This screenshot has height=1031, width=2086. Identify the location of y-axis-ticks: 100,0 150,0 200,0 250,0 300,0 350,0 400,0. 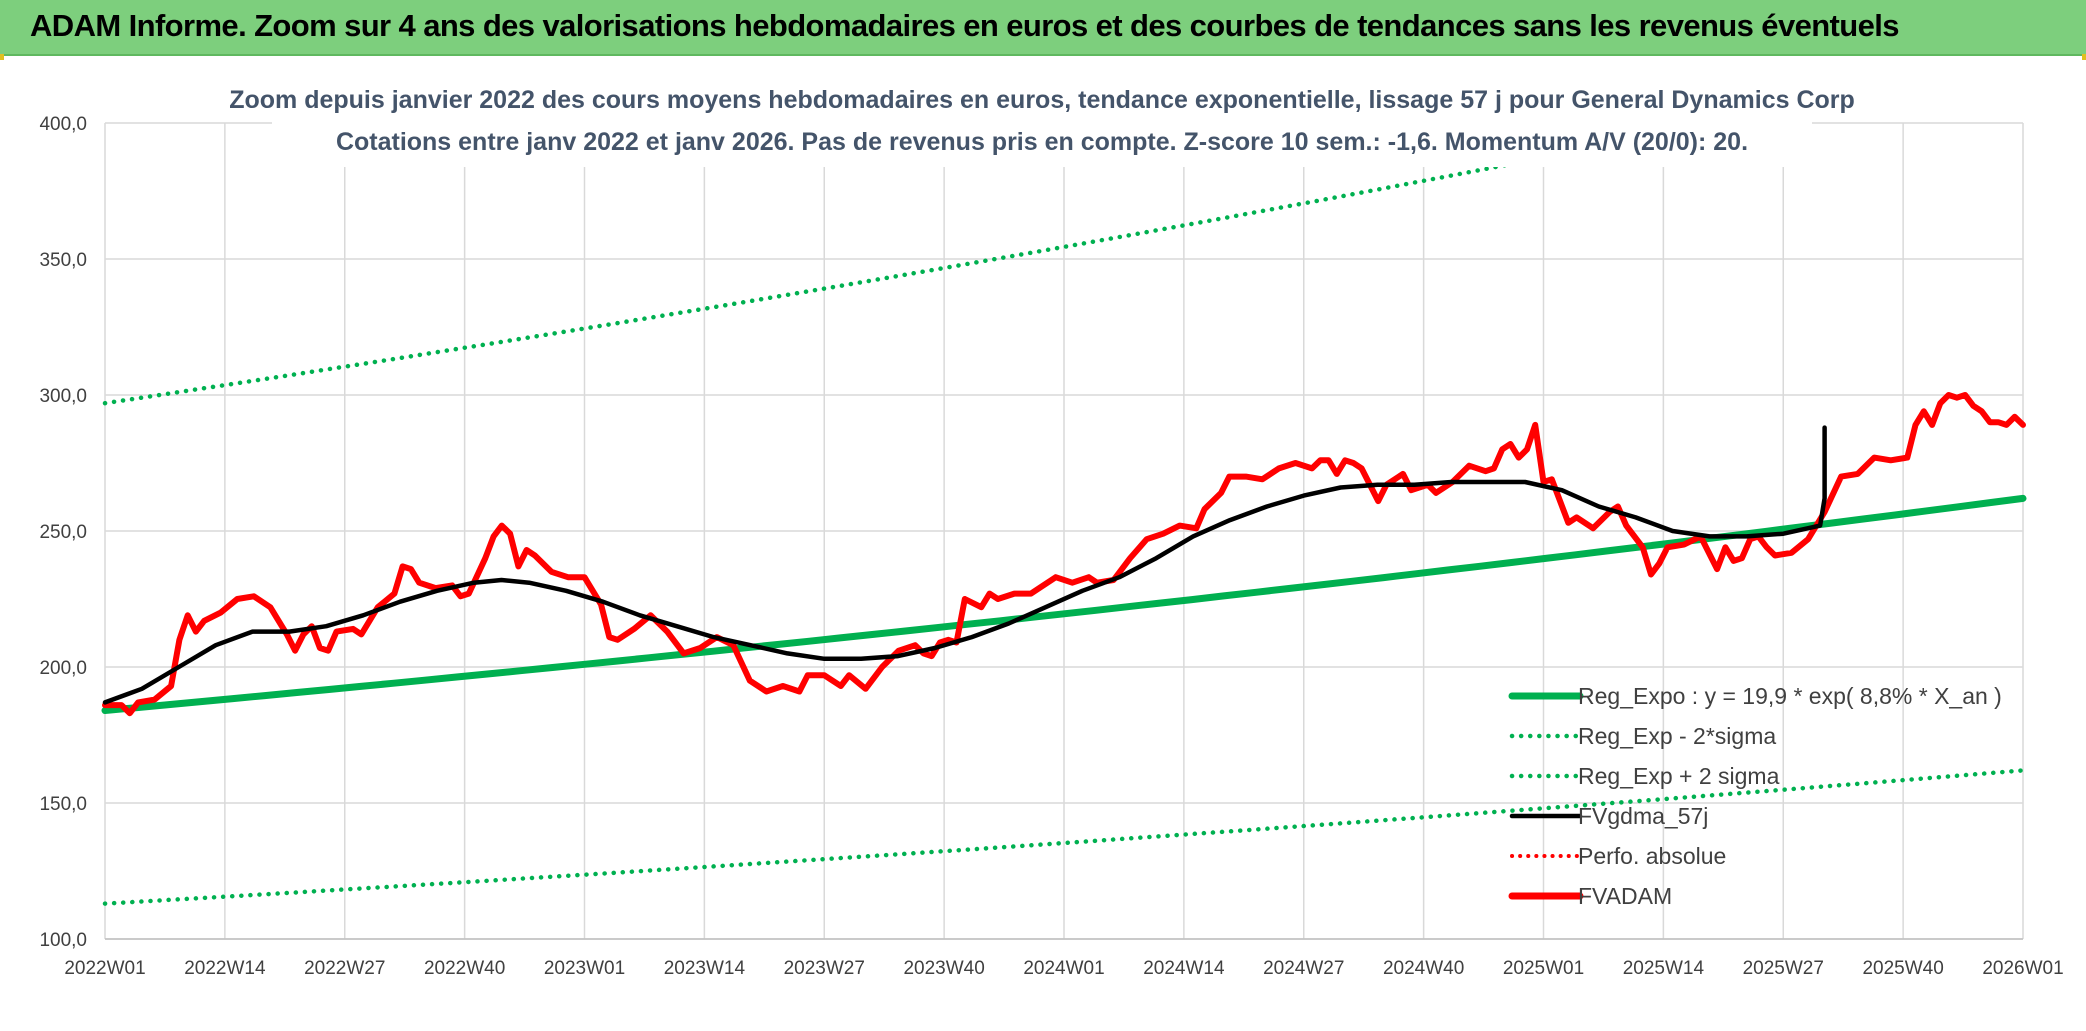
(63, 532).